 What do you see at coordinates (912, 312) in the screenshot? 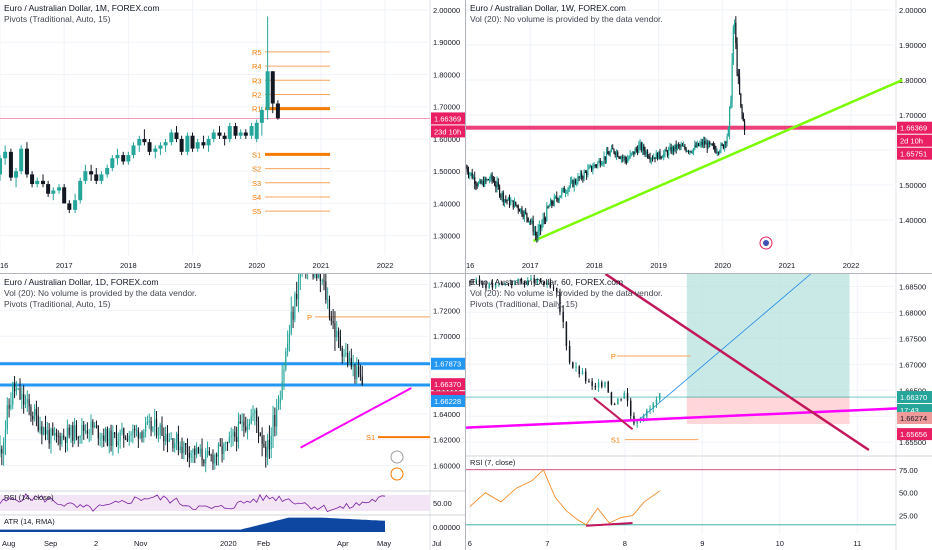
I see `price-axis-label: 1.68000` at bounding box center [912, 312].